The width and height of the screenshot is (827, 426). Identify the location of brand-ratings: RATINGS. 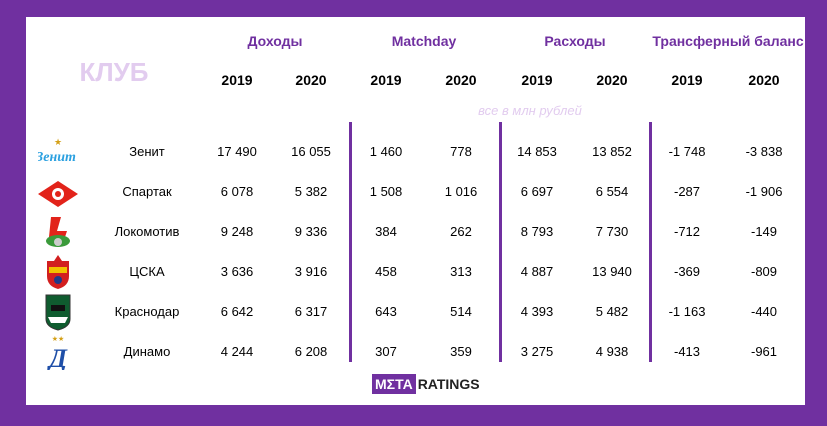
(448, 384).